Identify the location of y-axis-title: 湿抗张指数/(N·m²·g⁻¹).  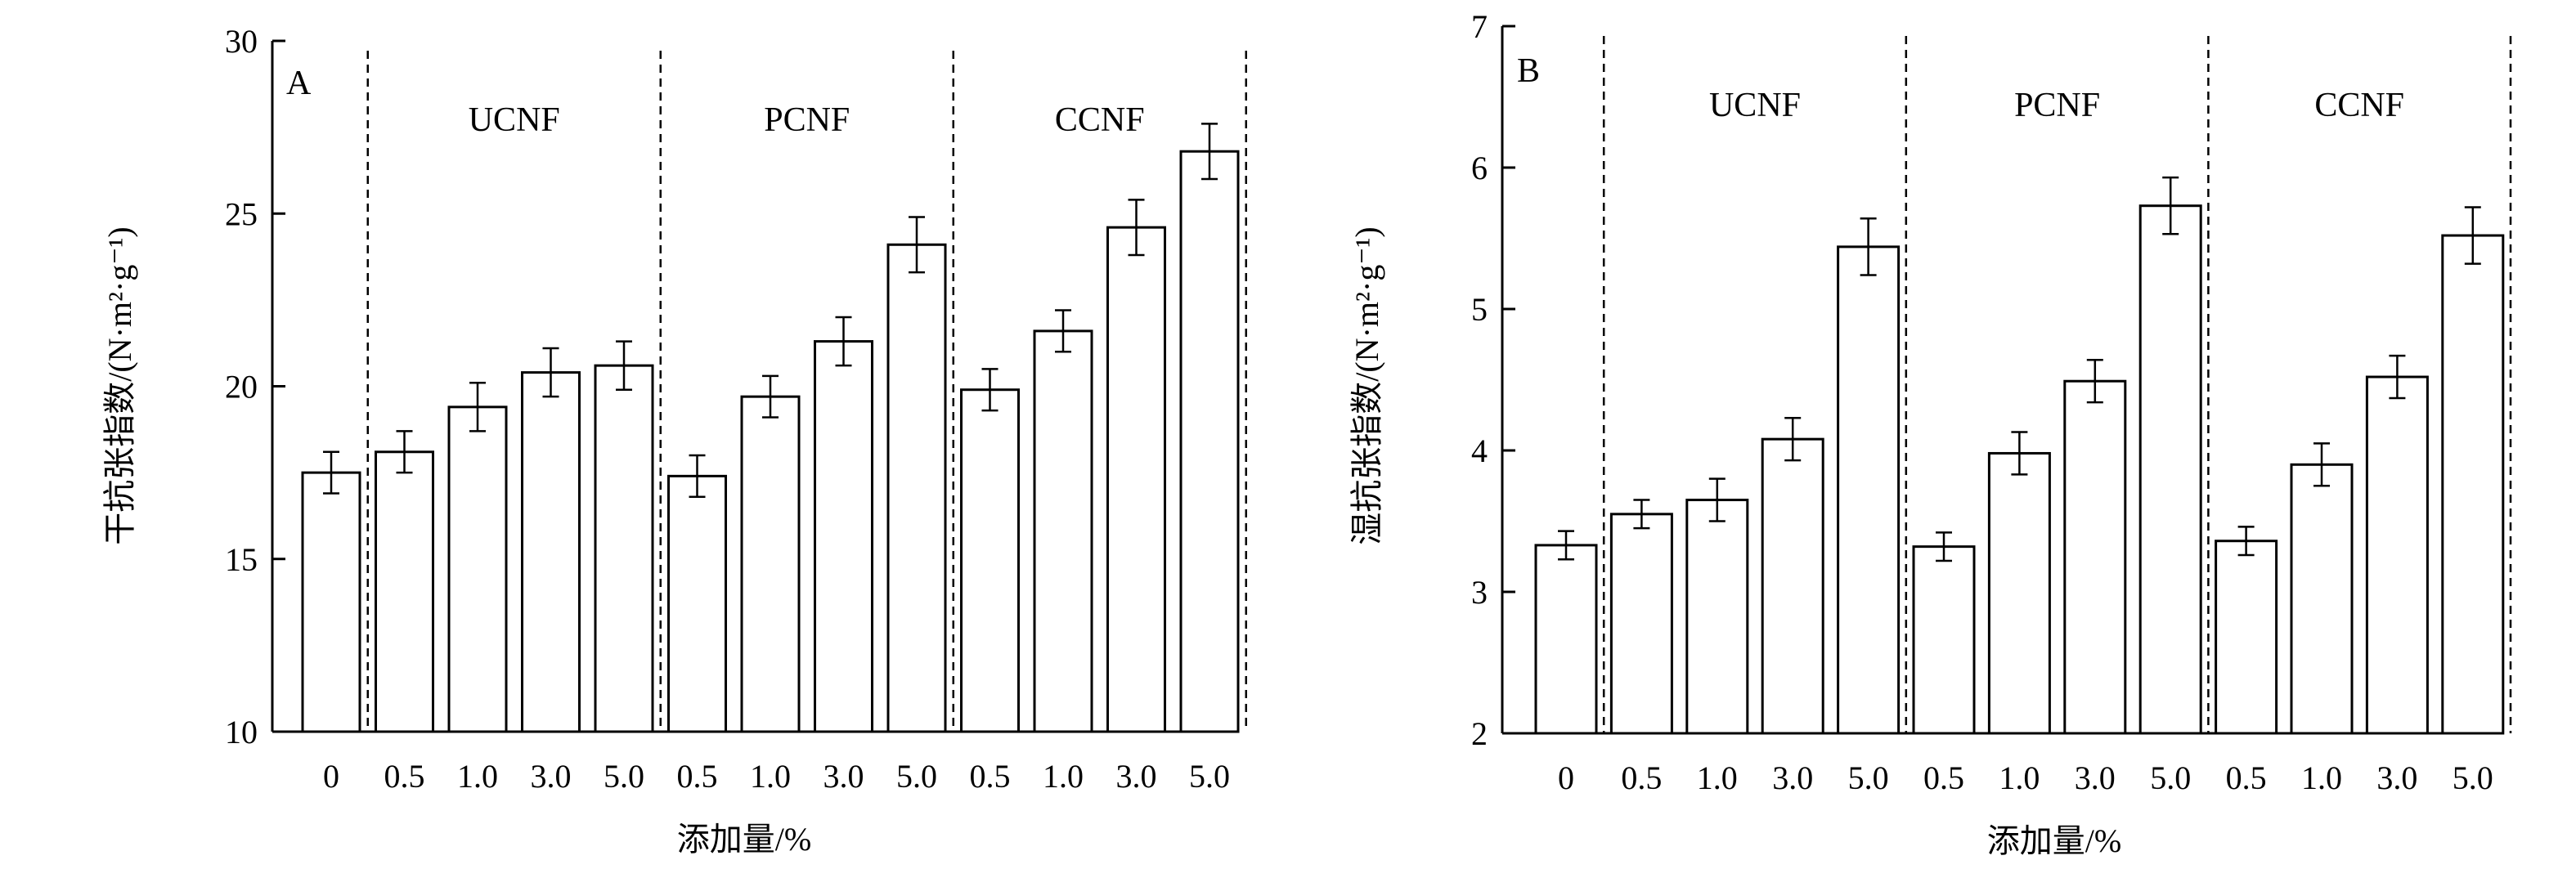
(1367, 385).